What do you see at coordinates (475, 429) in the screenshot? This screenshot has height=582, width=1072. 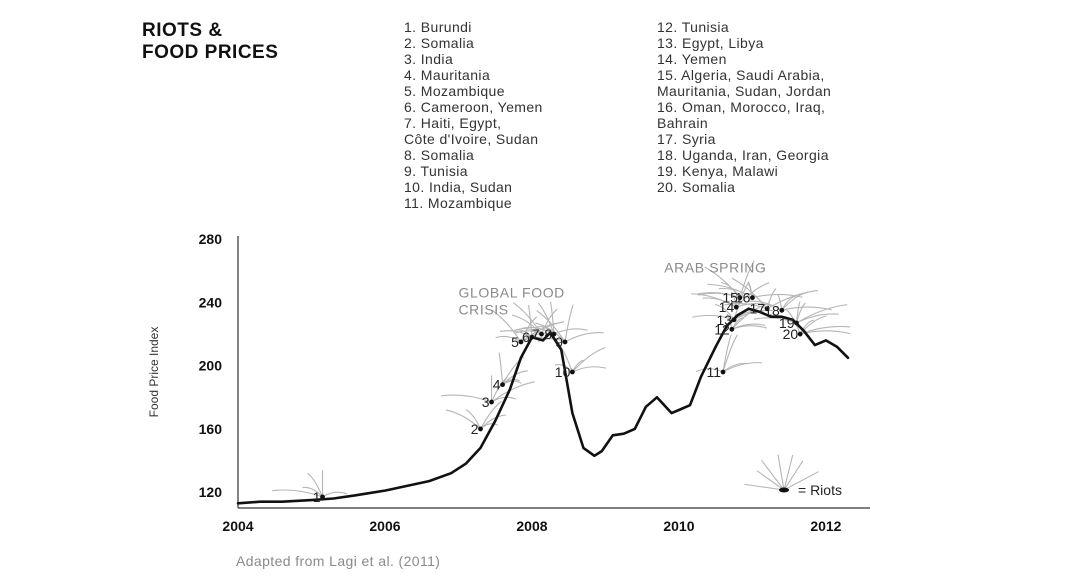 I see `riot-marker-label: 2` at bounding box center [475, 429].